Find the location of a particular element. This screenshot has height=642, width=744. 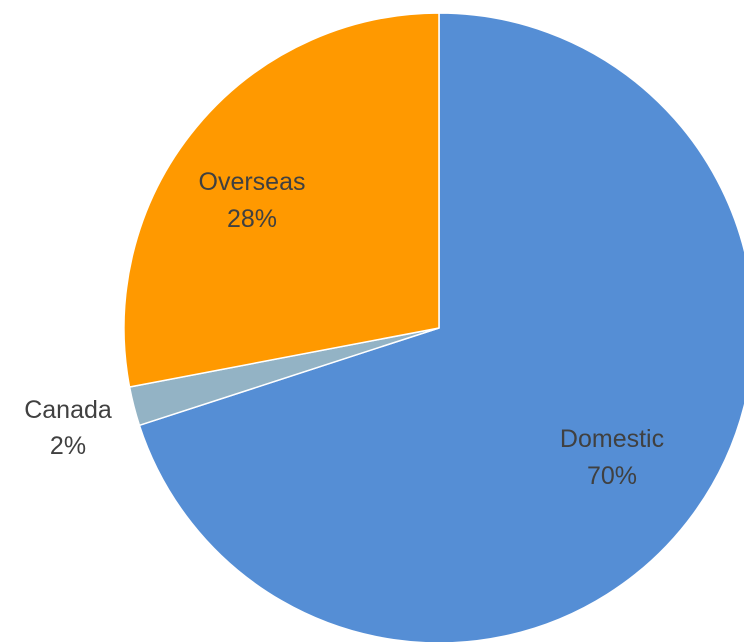

slice-label-percent-overseas: 28% is located at coordinates (252, 219).